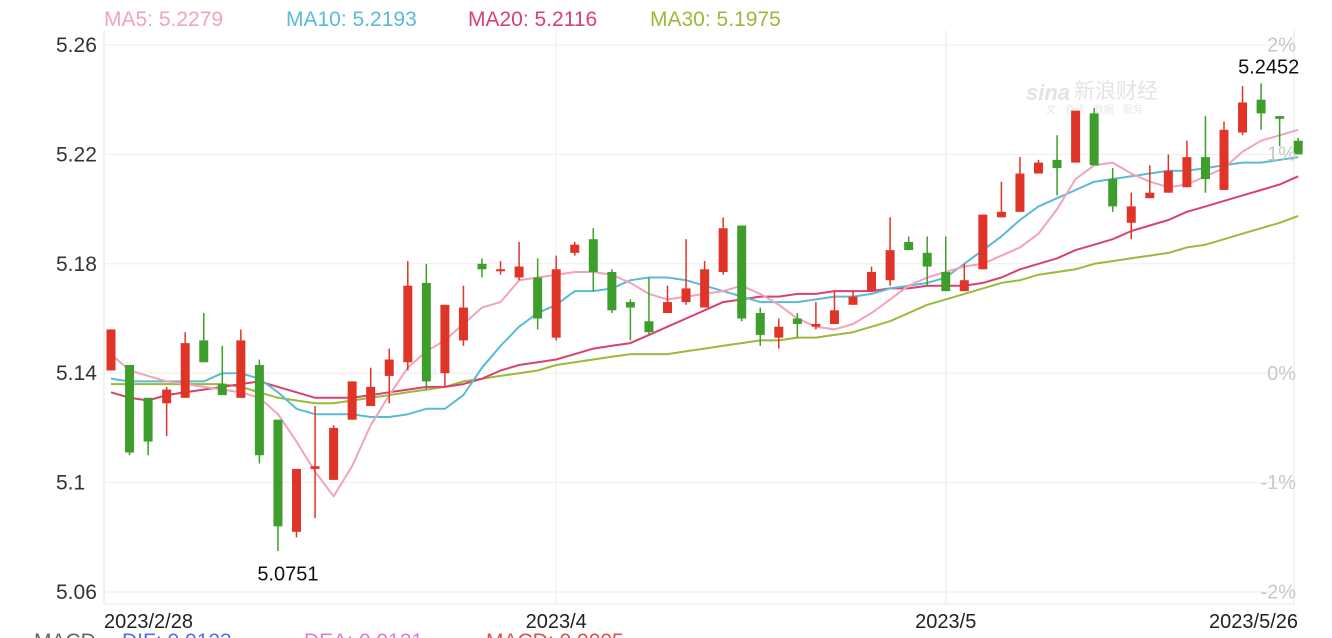  I want to click on legend-item: MA5: 5.2279, so click(163, 19).